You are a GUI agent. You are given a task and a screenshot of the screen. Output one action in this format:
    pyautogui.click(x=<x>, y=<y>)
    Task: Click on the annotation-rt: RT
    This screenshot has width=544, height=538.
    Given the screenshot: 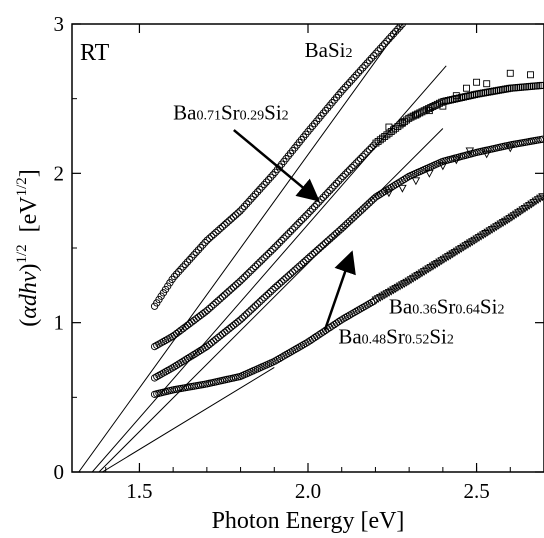 What is the action you would take?
    pyautogui.click(x=95, y=53)
    